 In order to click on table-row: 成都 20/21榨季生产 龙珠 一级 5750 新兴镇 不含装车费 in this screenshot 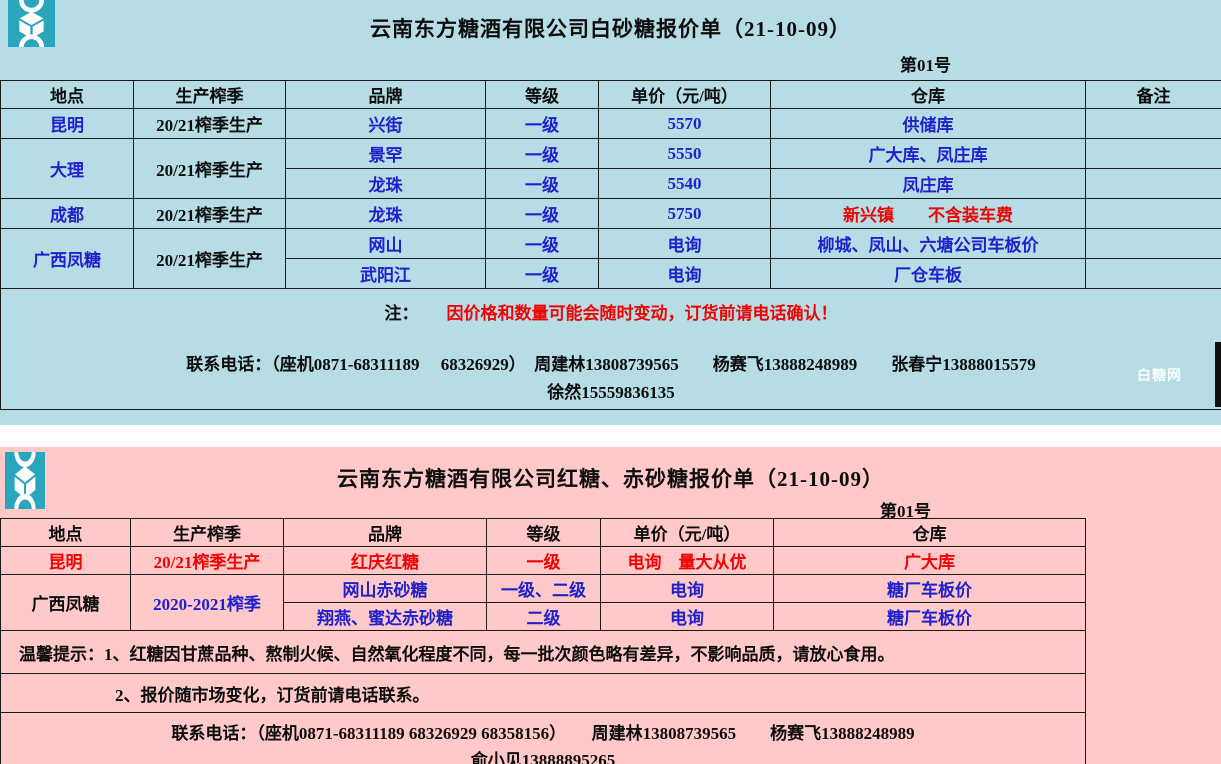, I will do `click(610, 213)`.